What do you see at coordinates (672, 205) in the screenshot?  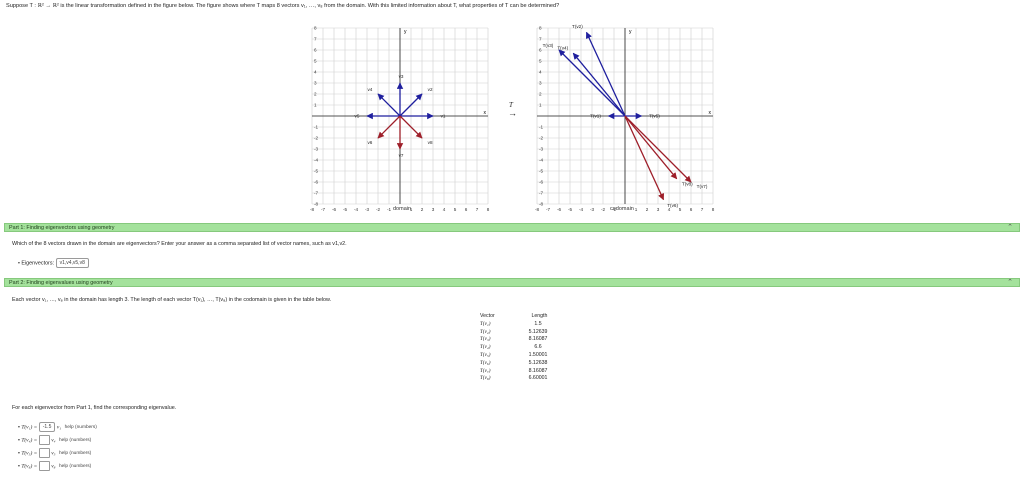 I see `vector-label: T(v6)` at bounding box center [672, 205].